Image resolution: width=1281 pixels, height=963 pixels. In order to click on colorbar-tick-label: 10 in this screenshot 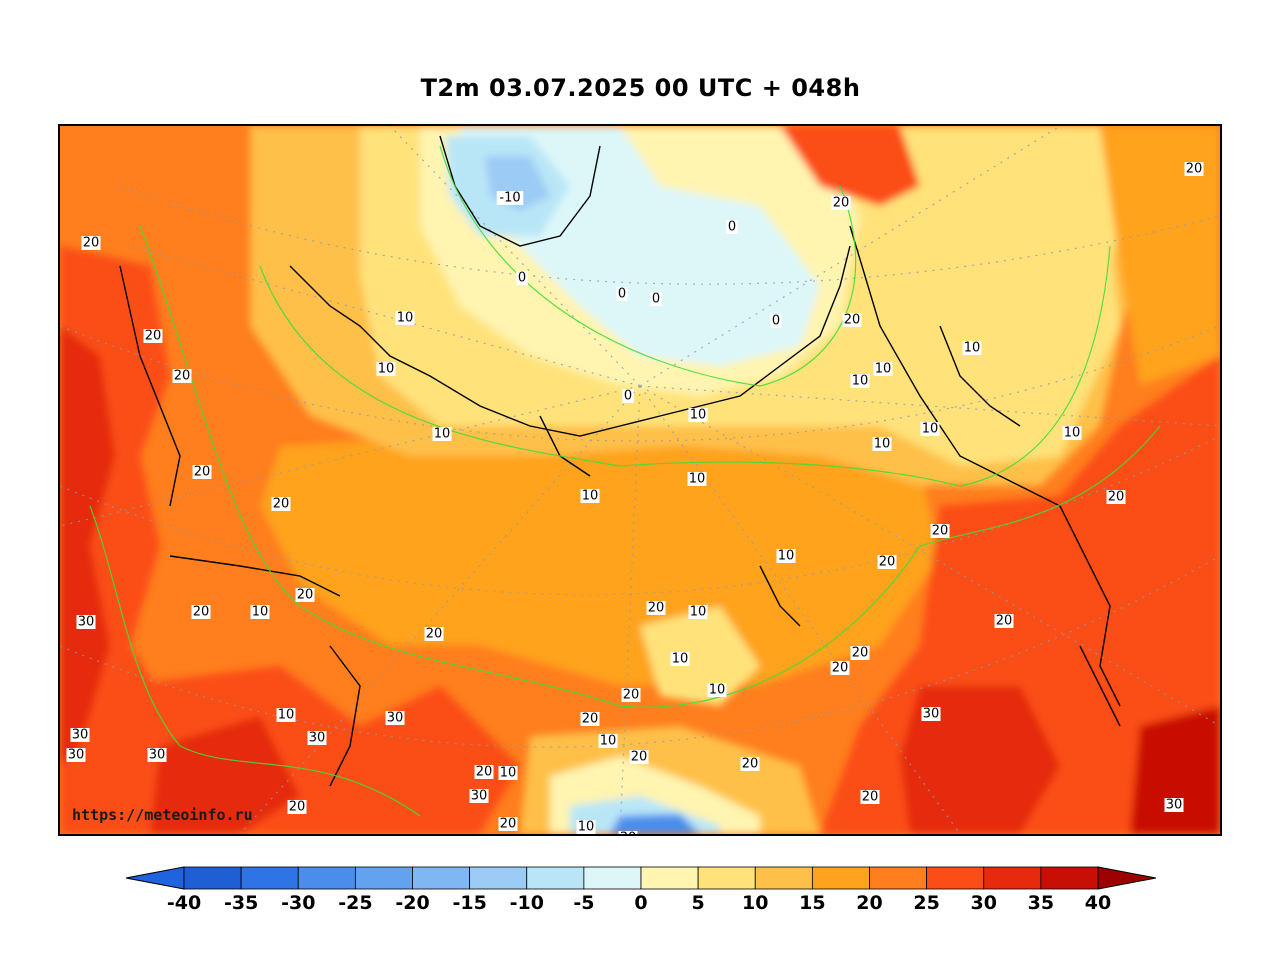, I will do `click(755, 903)`.